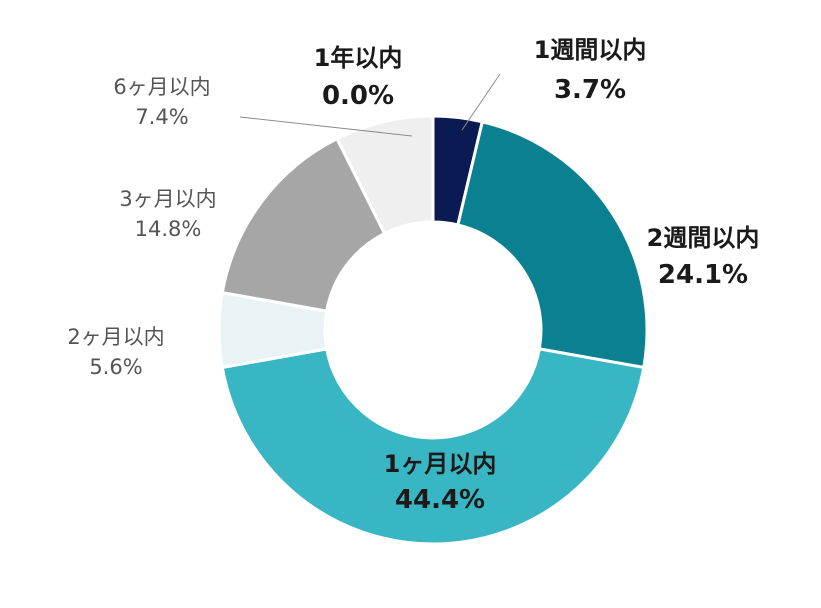  I want to click on value-label-2: 24.1%, so click(703, 275).